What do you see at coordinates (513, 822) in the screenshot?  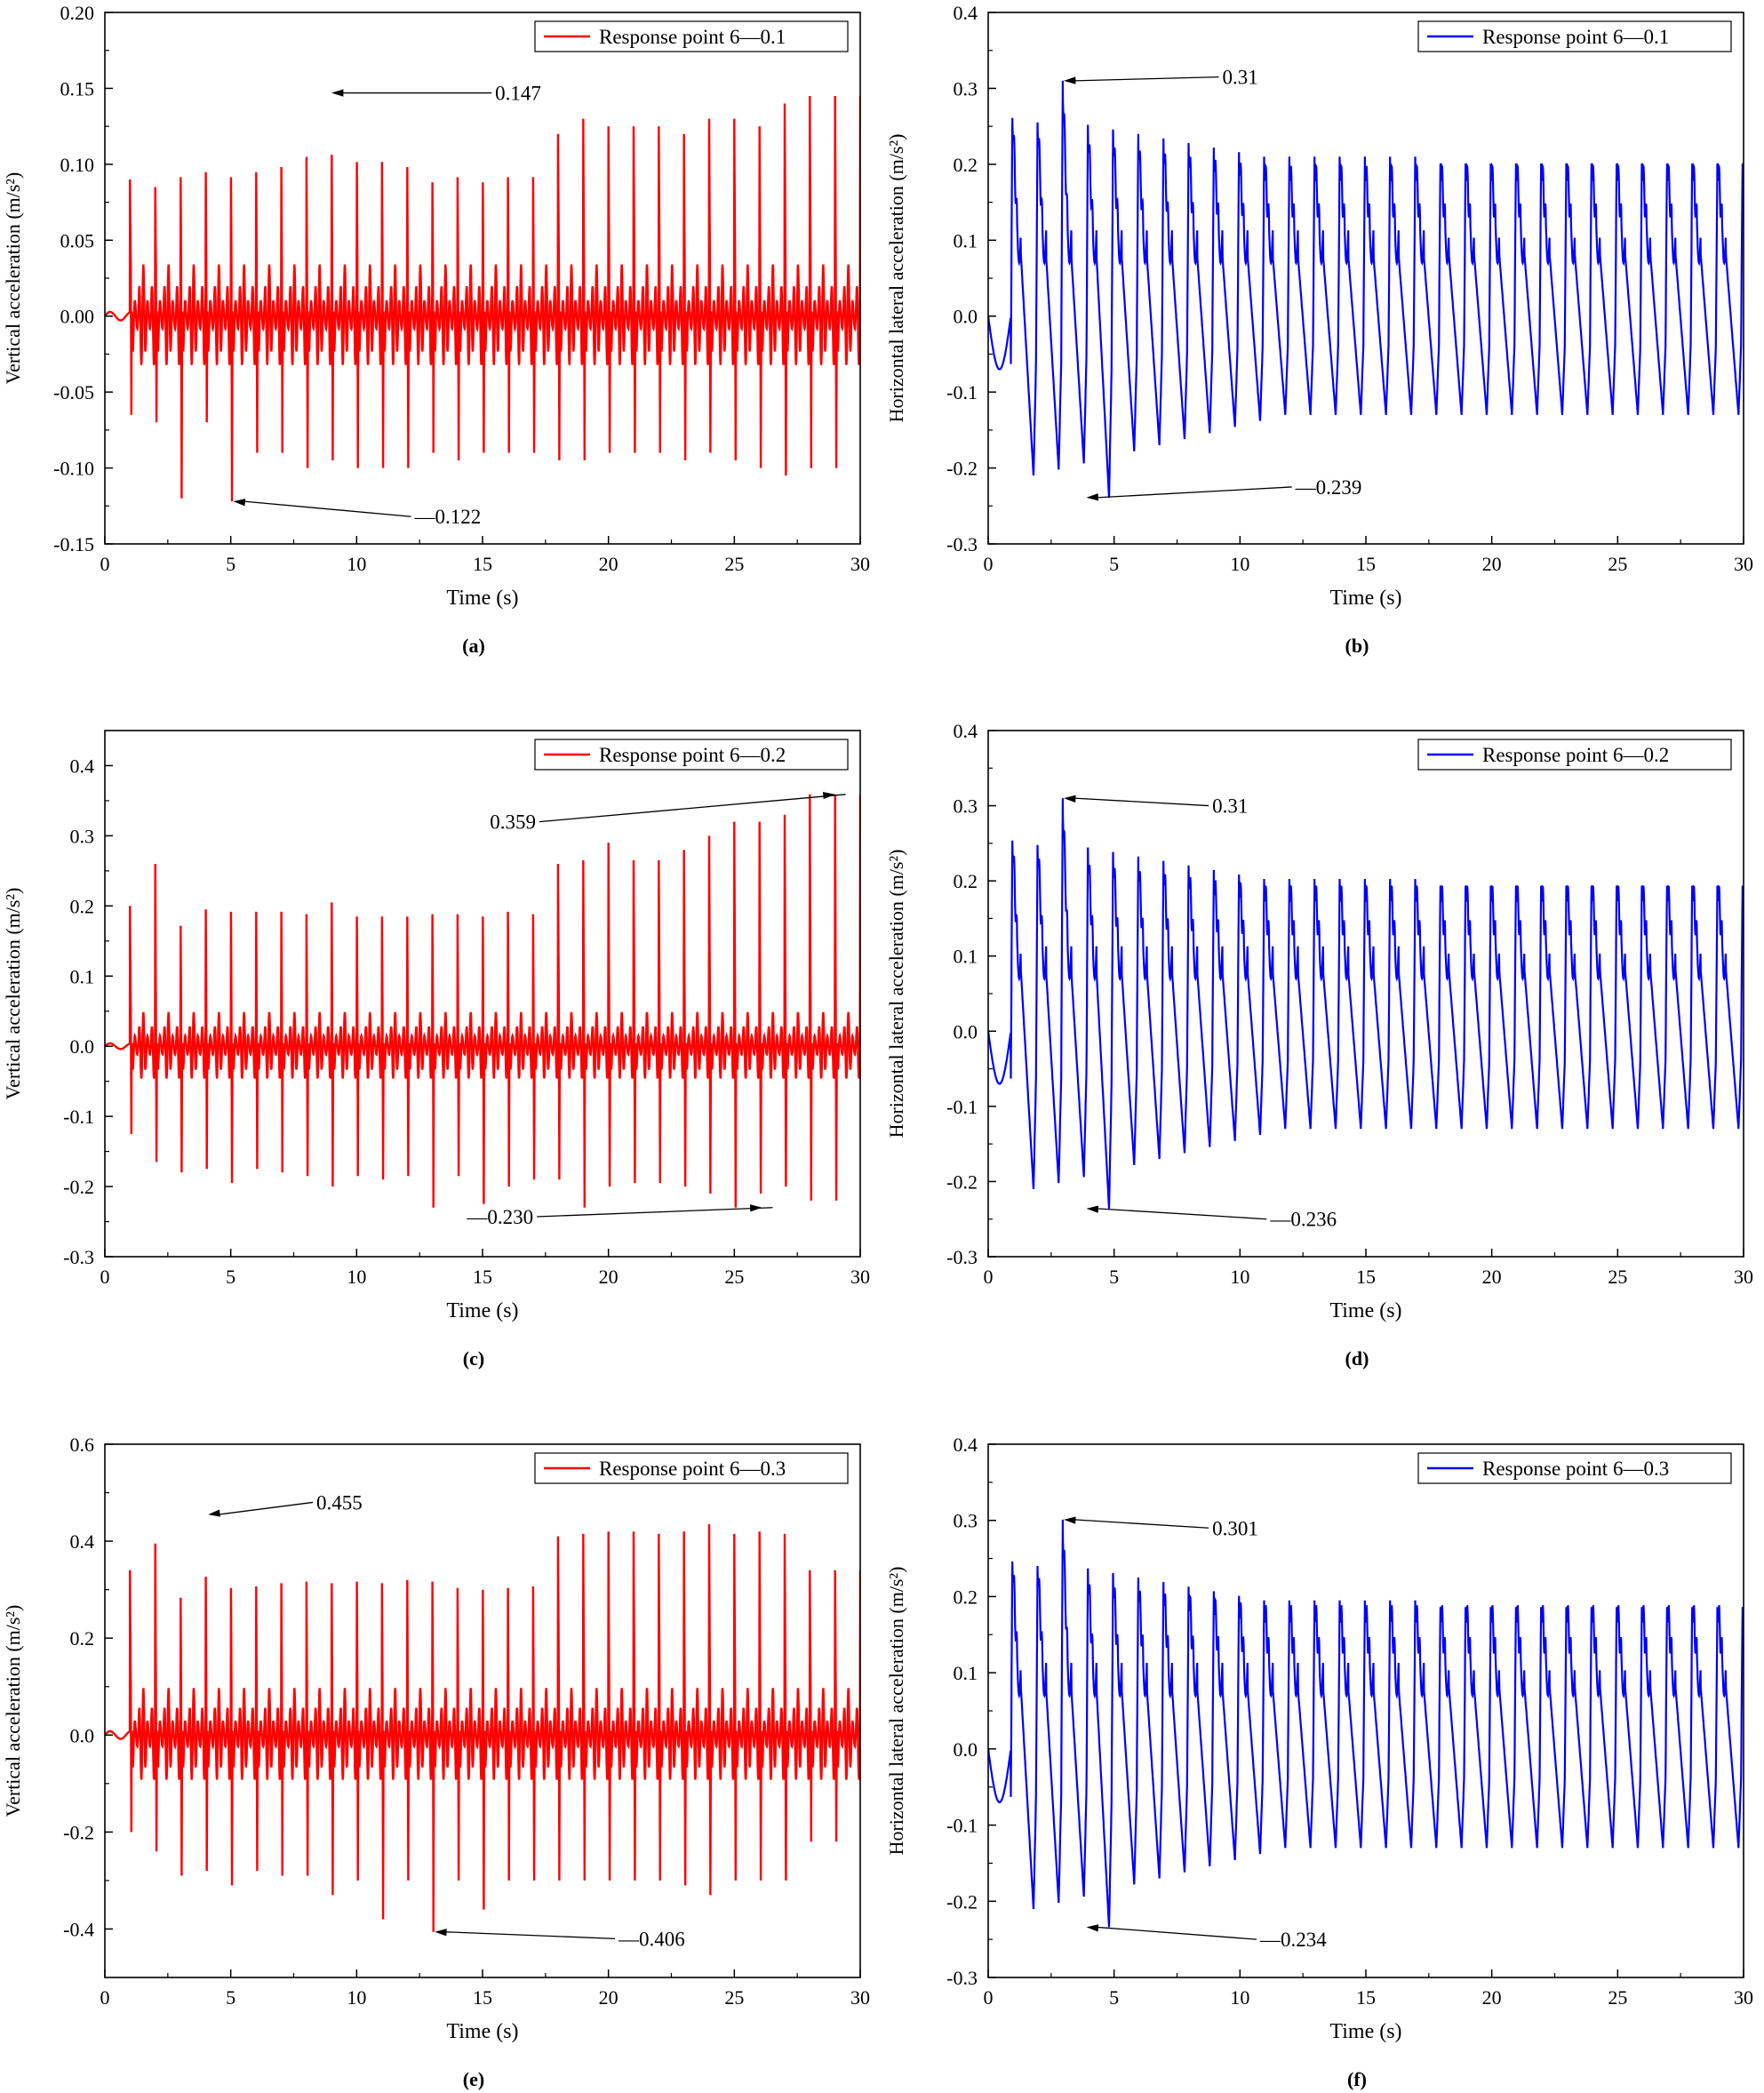 I see `annotation-label: 0.359` at bounding box center [513, 822].